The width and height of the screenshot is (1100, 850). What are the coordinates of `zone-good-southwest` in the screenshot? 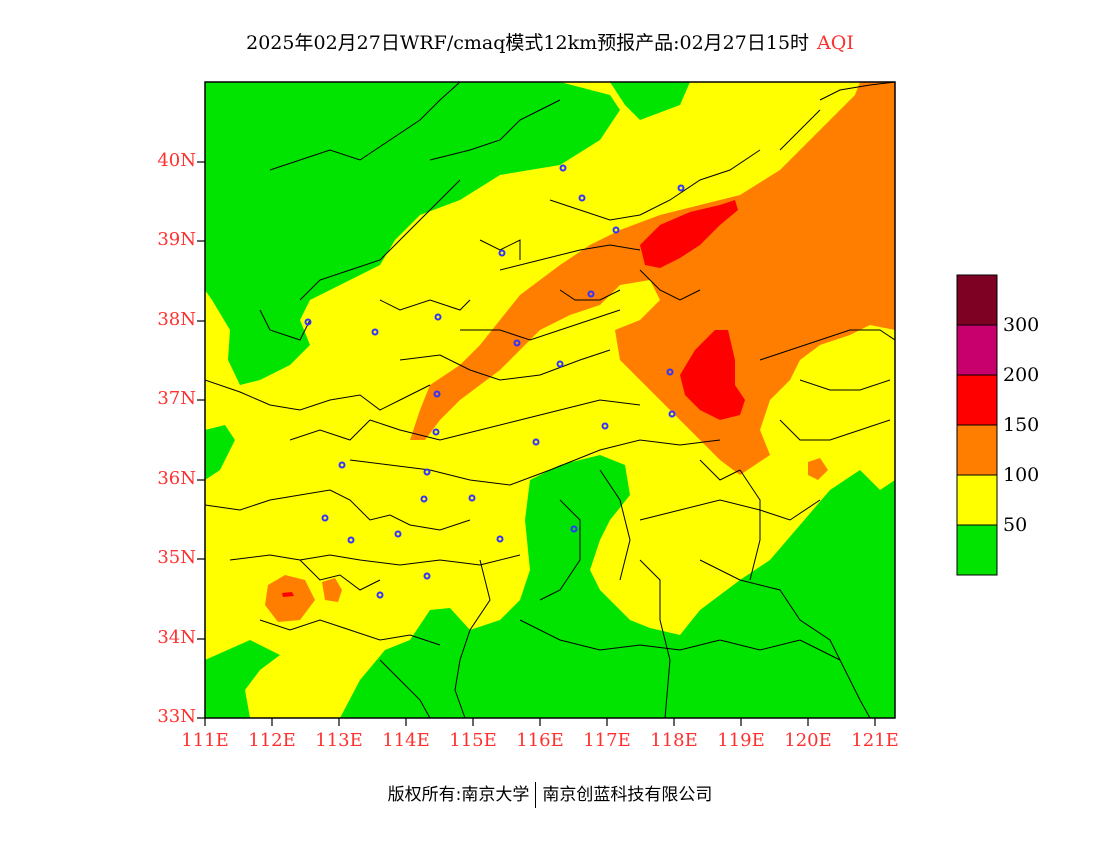 It's located at (242, 679).